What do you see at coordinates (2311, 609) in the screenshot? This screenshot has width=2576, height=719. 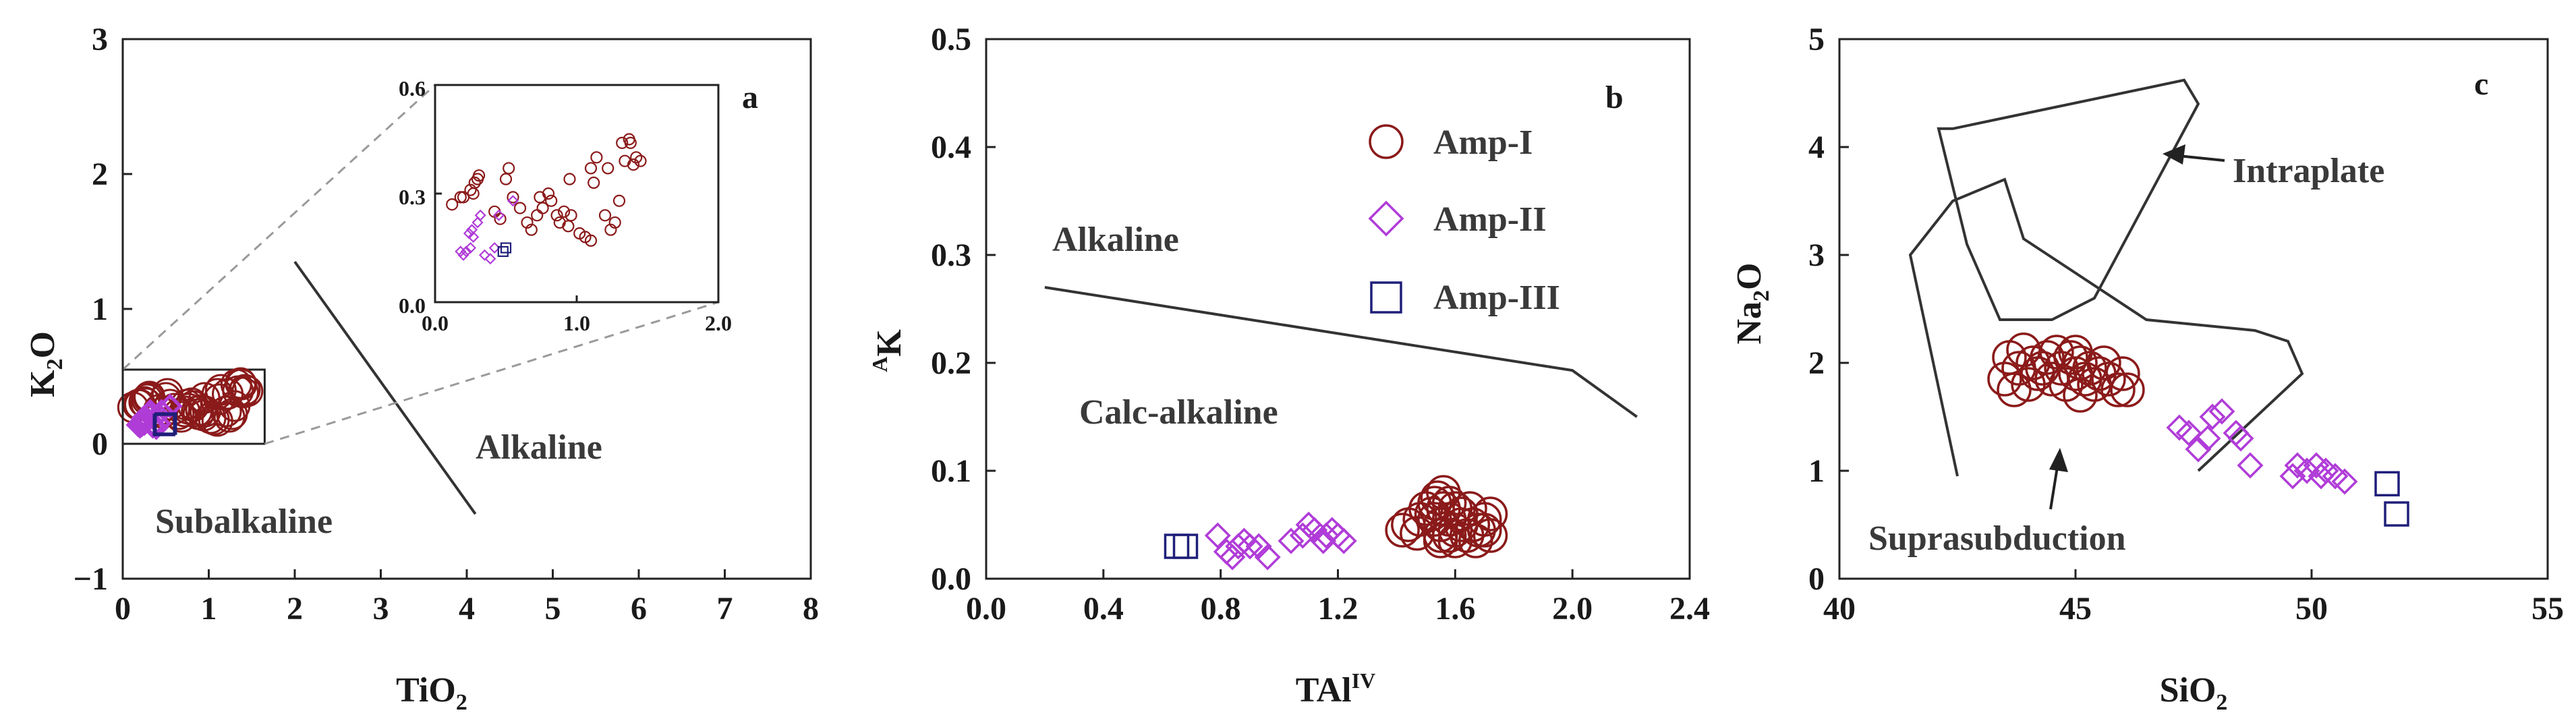 I see `c-x-tick-label: 50` at bounding box center [2311, 609].